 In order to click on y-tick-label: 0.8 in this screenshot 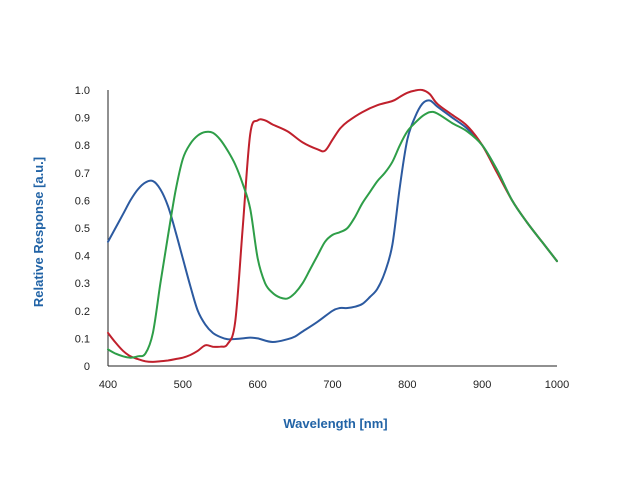, I will do `click(82, 146)`.